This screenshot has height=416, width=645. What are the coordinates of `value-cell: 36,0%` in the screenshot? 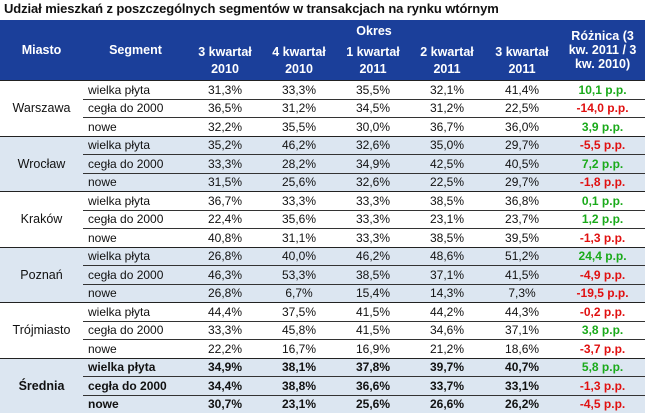 It's located at (522, 126).